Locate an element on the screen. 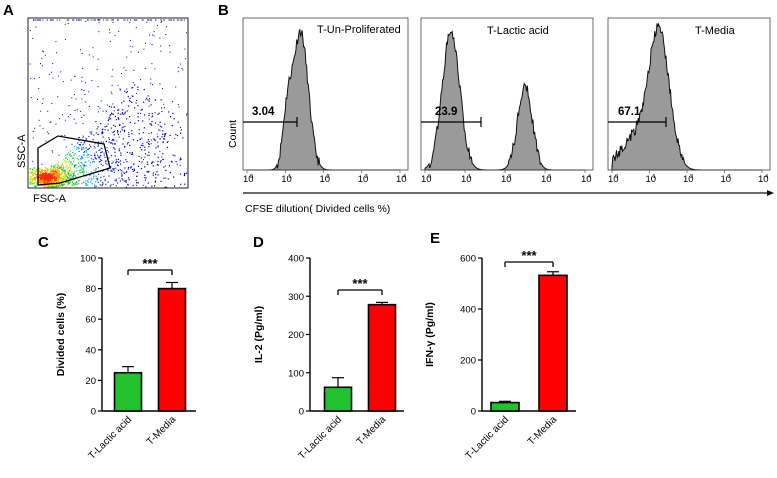 Image resolution: width=777 pixels, height=478 pixels. x-category-label: T-Media is located at coordinates (543, 431).